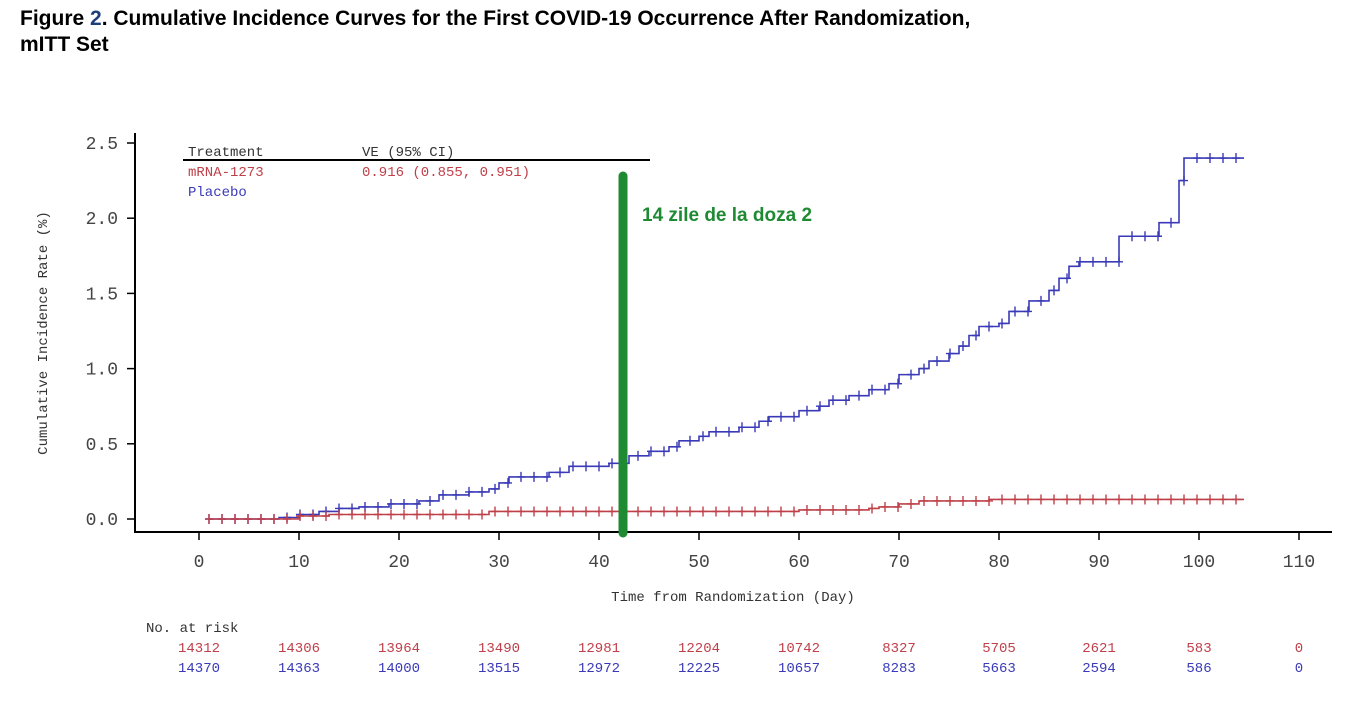  I want to click on at-risk-mrna-value: 2621, so click(1099, 649).